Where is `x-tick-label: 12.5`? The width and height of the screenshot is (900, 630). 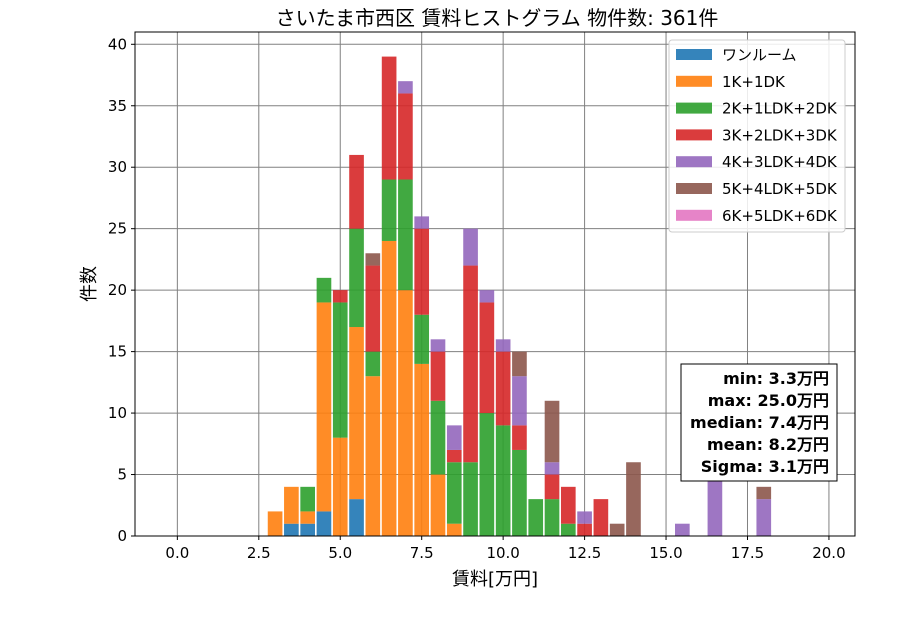
x-tick-label: 12.5 is located at coordinates (584, 553).